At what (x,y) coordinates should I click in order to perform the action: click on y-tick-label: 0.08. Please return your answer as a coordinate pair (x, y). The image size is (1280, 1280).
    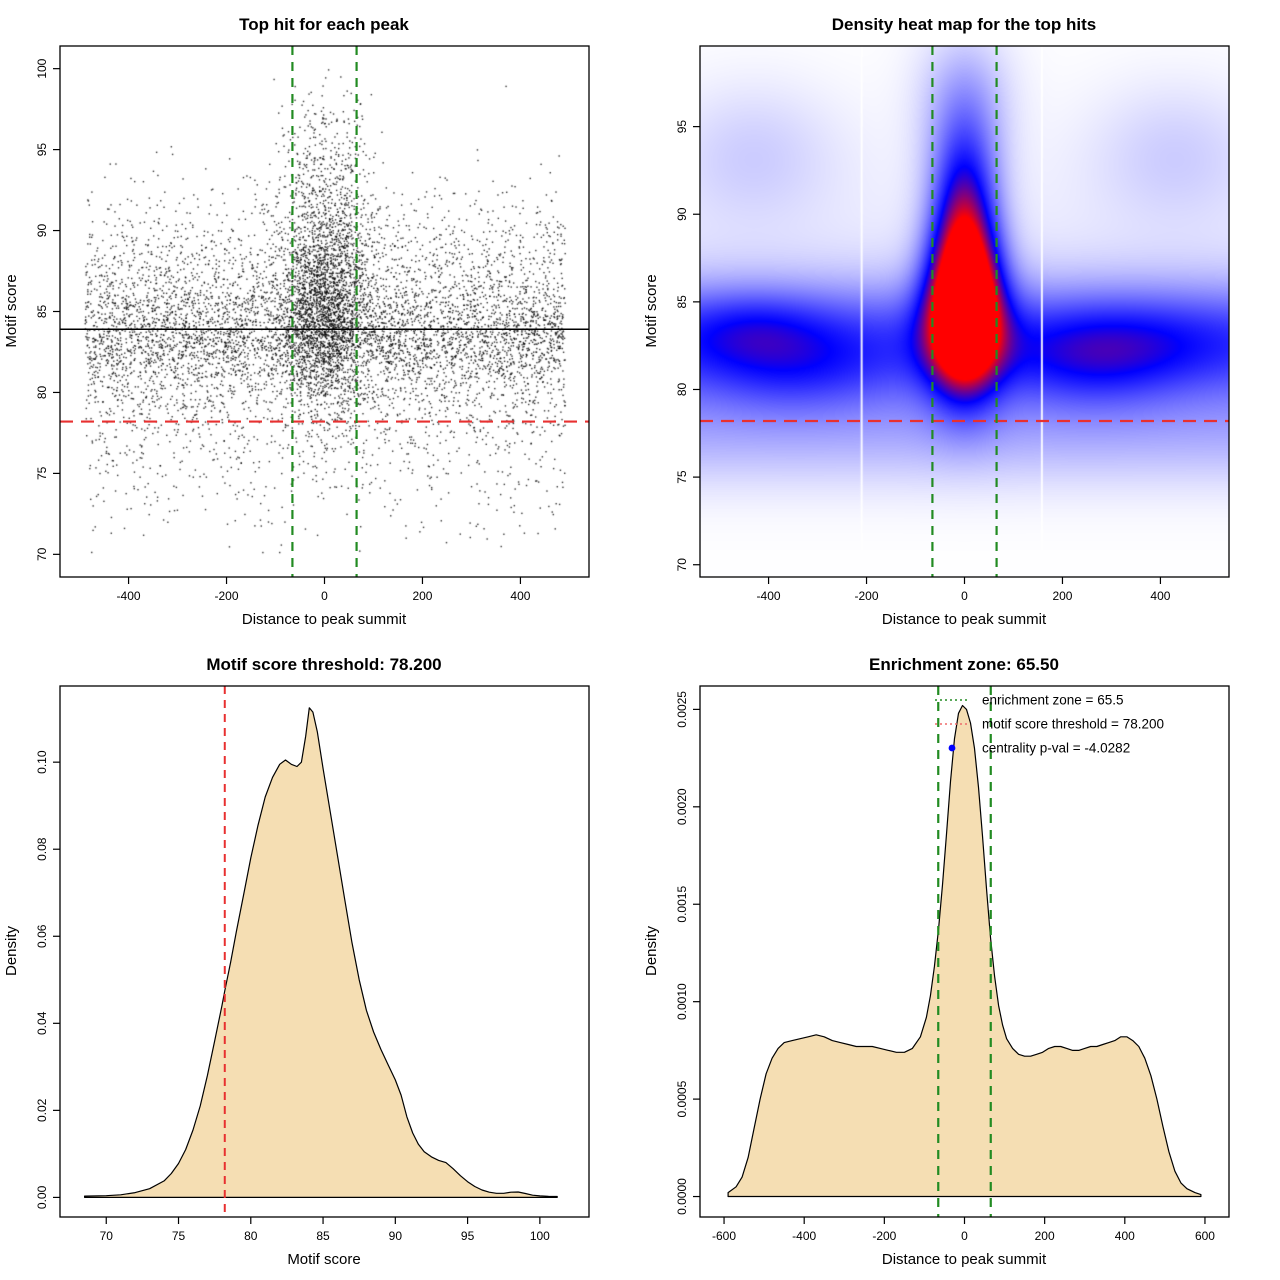
    Looking at the image, I should click on (42, 849).